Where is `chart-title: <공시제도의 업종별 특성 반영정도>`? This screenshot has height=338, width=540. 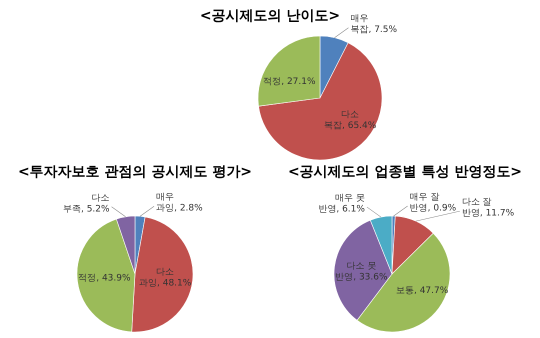 chart-title: <공시제도의 업종별 특성 반영정도> is located at coordinates (405, 172).